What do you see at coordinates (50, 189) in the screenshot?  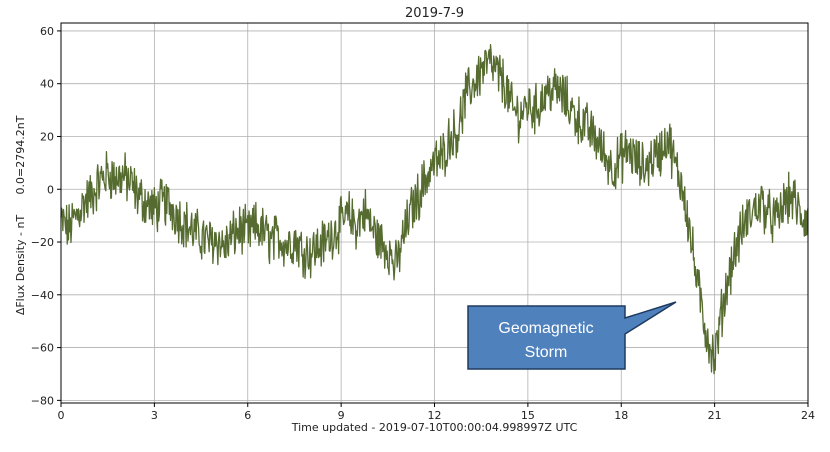 I see `y-tick-label: 0` at bounding box center [50, 189].